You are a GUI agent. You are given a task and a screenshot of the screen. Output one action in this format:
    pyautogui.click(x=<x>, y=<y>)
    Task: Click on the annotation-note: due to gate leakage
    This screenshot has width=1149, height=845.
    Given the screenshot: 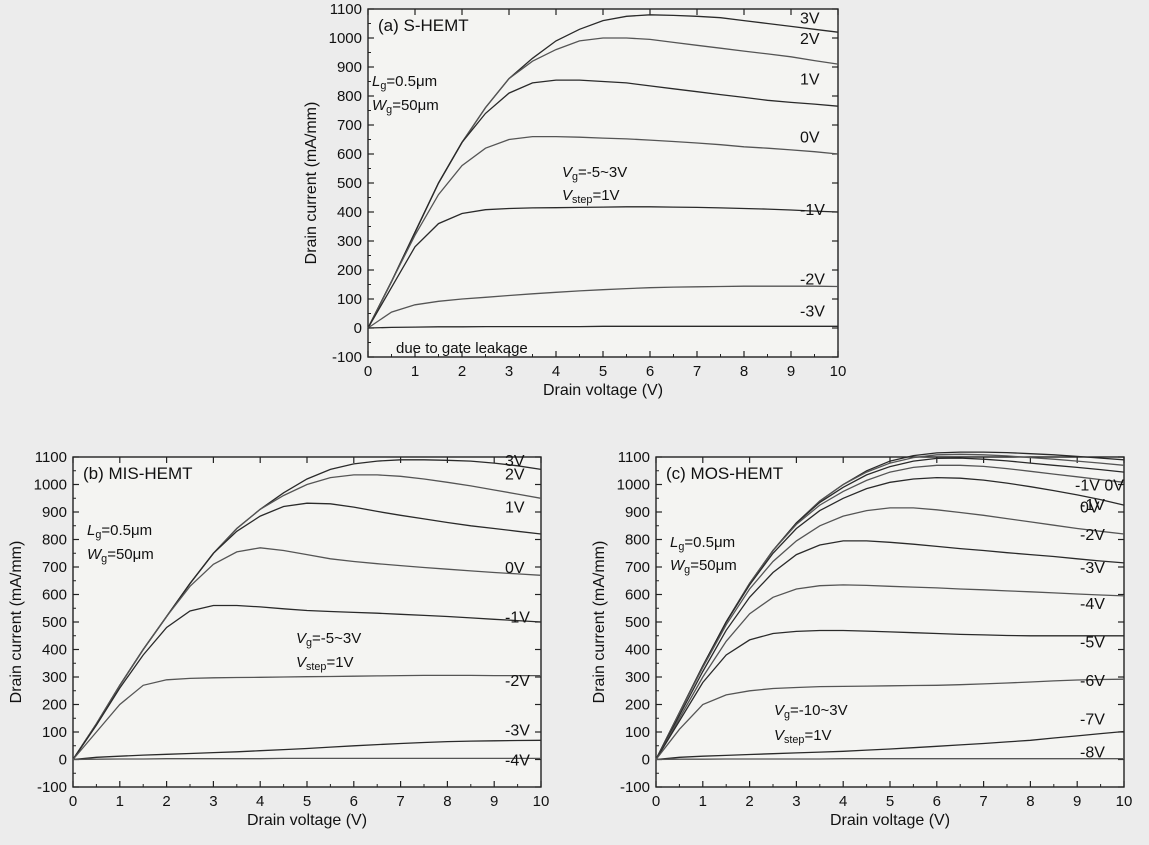 What is the action you would take?
    pyautogui.click(x=462, y=348)
    